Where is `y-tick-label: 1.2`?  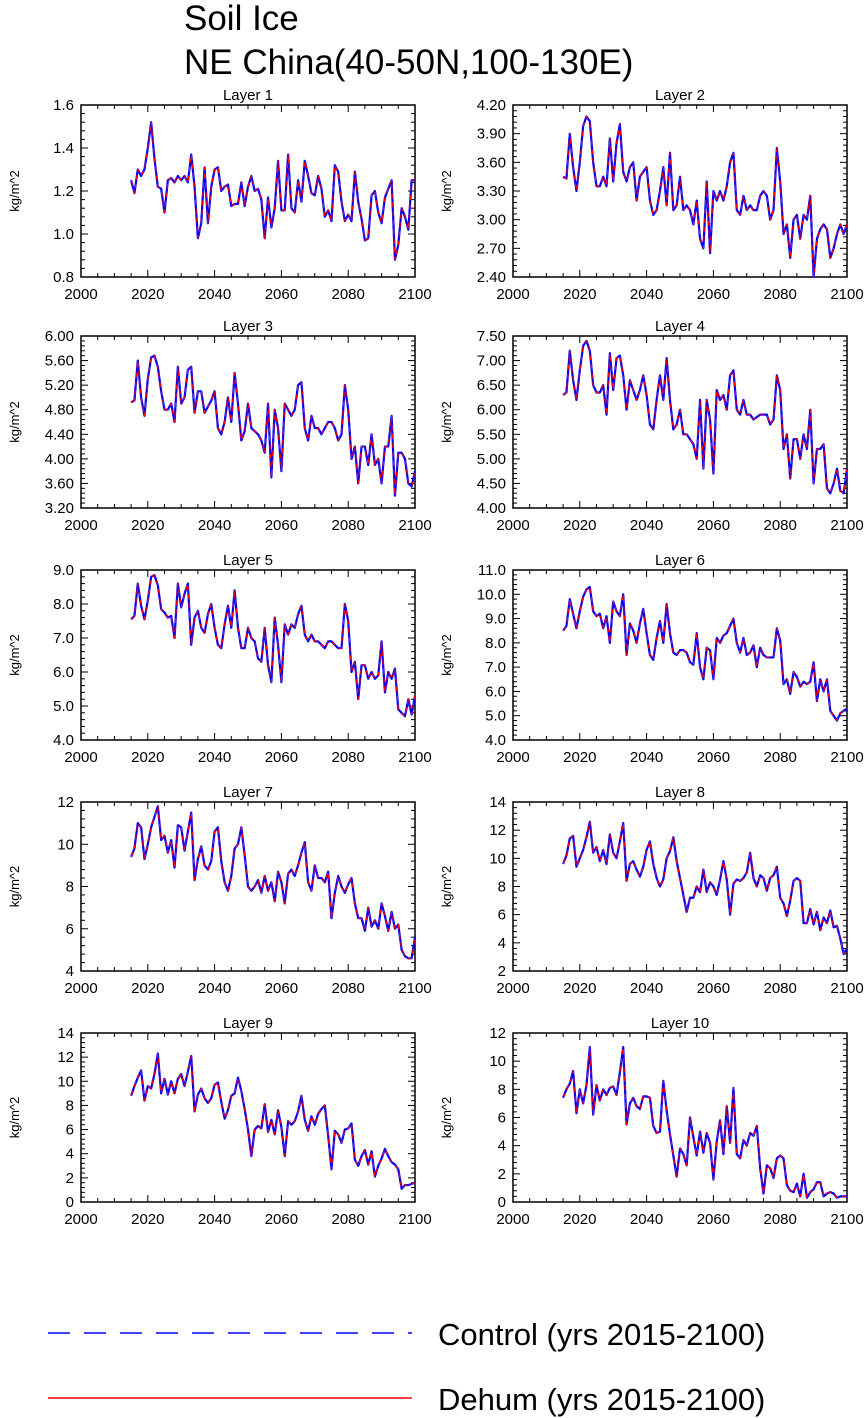 y-tick-label: 1.2 is located at coordinates (63, 191).